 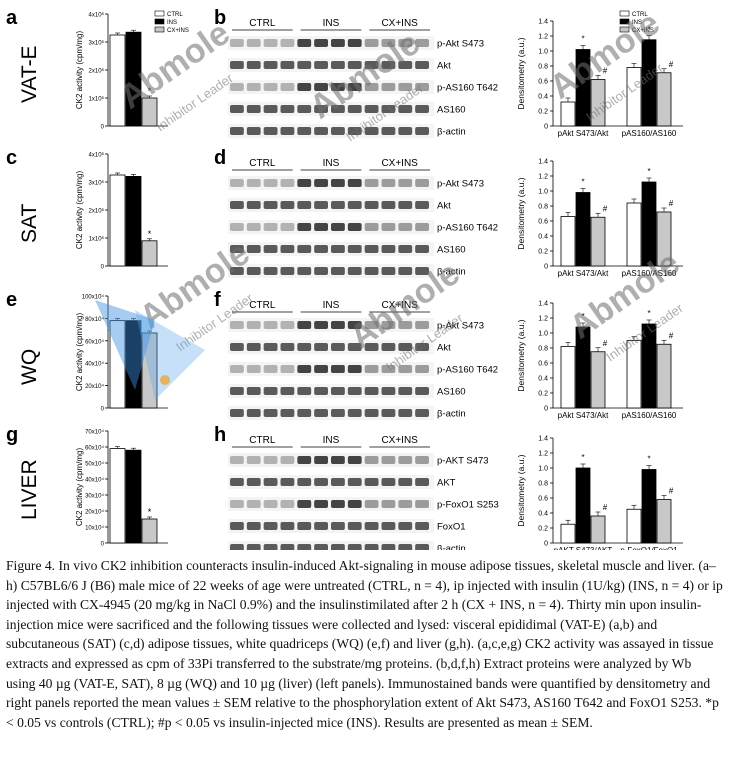 I want to click on dens-ylabel-vat: Densitometry (a.u.), so click(x=521, y=73).